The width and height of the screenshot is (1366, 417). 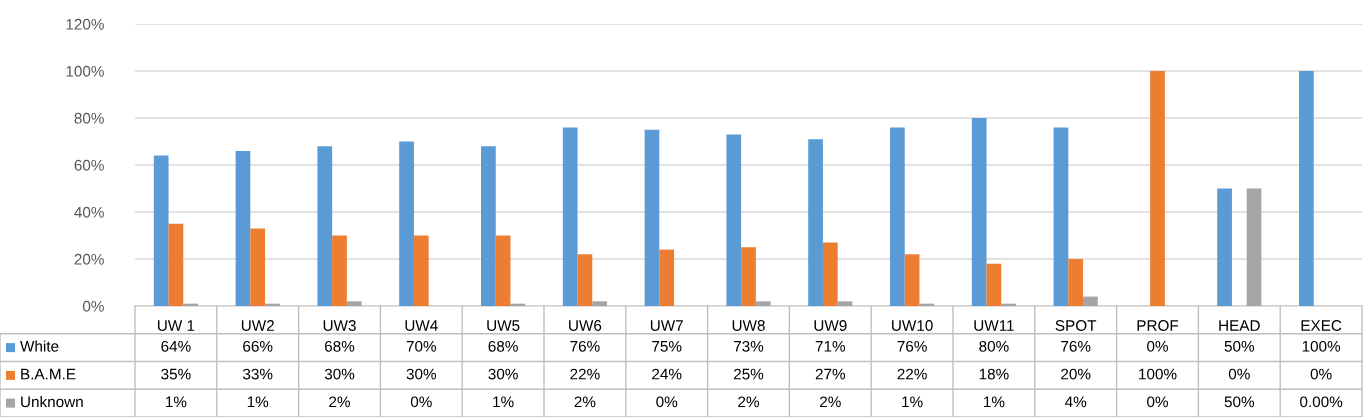 What do you see at coordinates (585, 325) in the screenshot?
I see `x-tick-label: UW6` at bounding box center [585, 325].